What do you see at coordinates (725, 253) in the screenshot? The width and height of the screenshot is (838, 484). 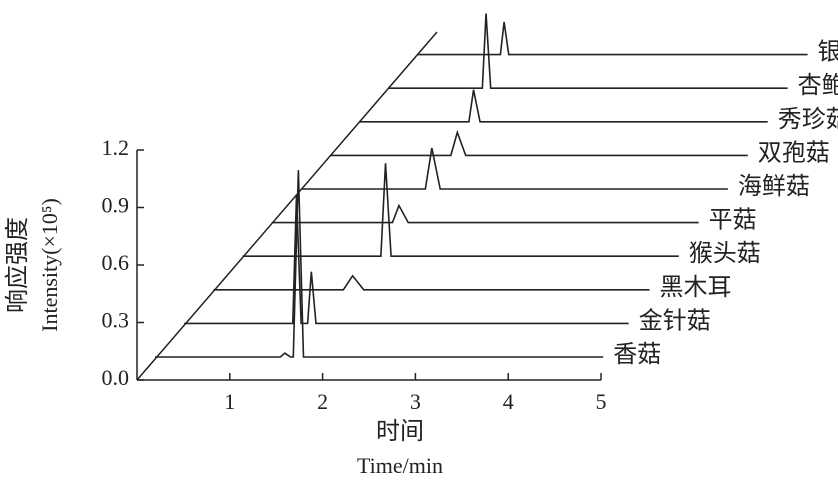 I see `series-label: 猴头菇` at bounding box center [725, 253].